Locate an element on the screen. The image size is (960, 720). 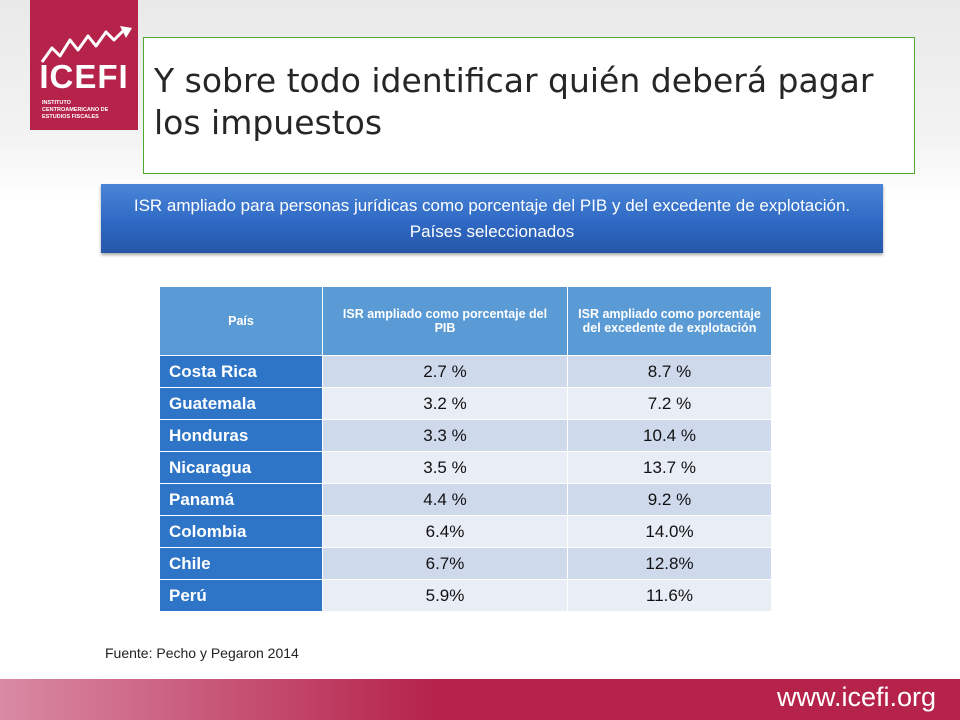
table-row: Colombia 6.4% 14.0% is located at coordinates (465, 531).